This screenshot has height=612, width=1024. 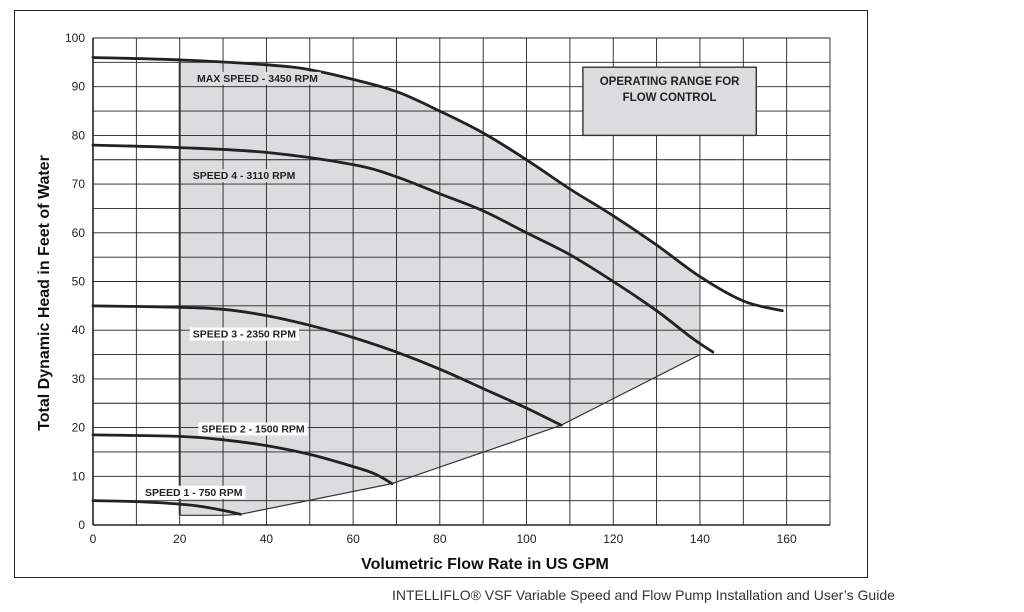 What do you see at coordinates (440, 539) in the screenshot?
I see `x-tick-label: 80` at bounding box center [440, 539].